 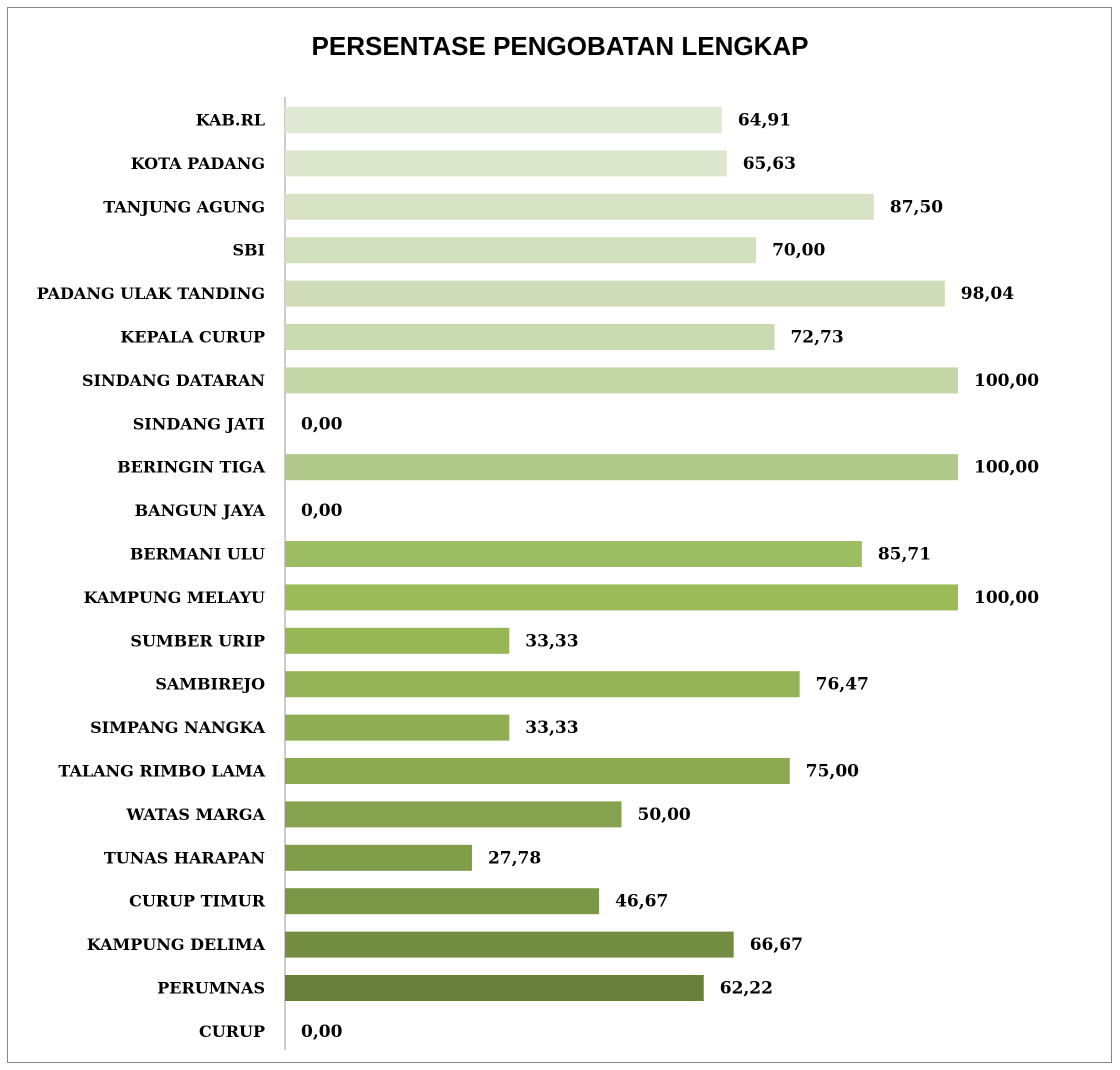 What do you see at coordinates (176, 944) in the screenshot?
I see `category-label: KAMPUNG DELIMA` at bounding box center [176, 944].